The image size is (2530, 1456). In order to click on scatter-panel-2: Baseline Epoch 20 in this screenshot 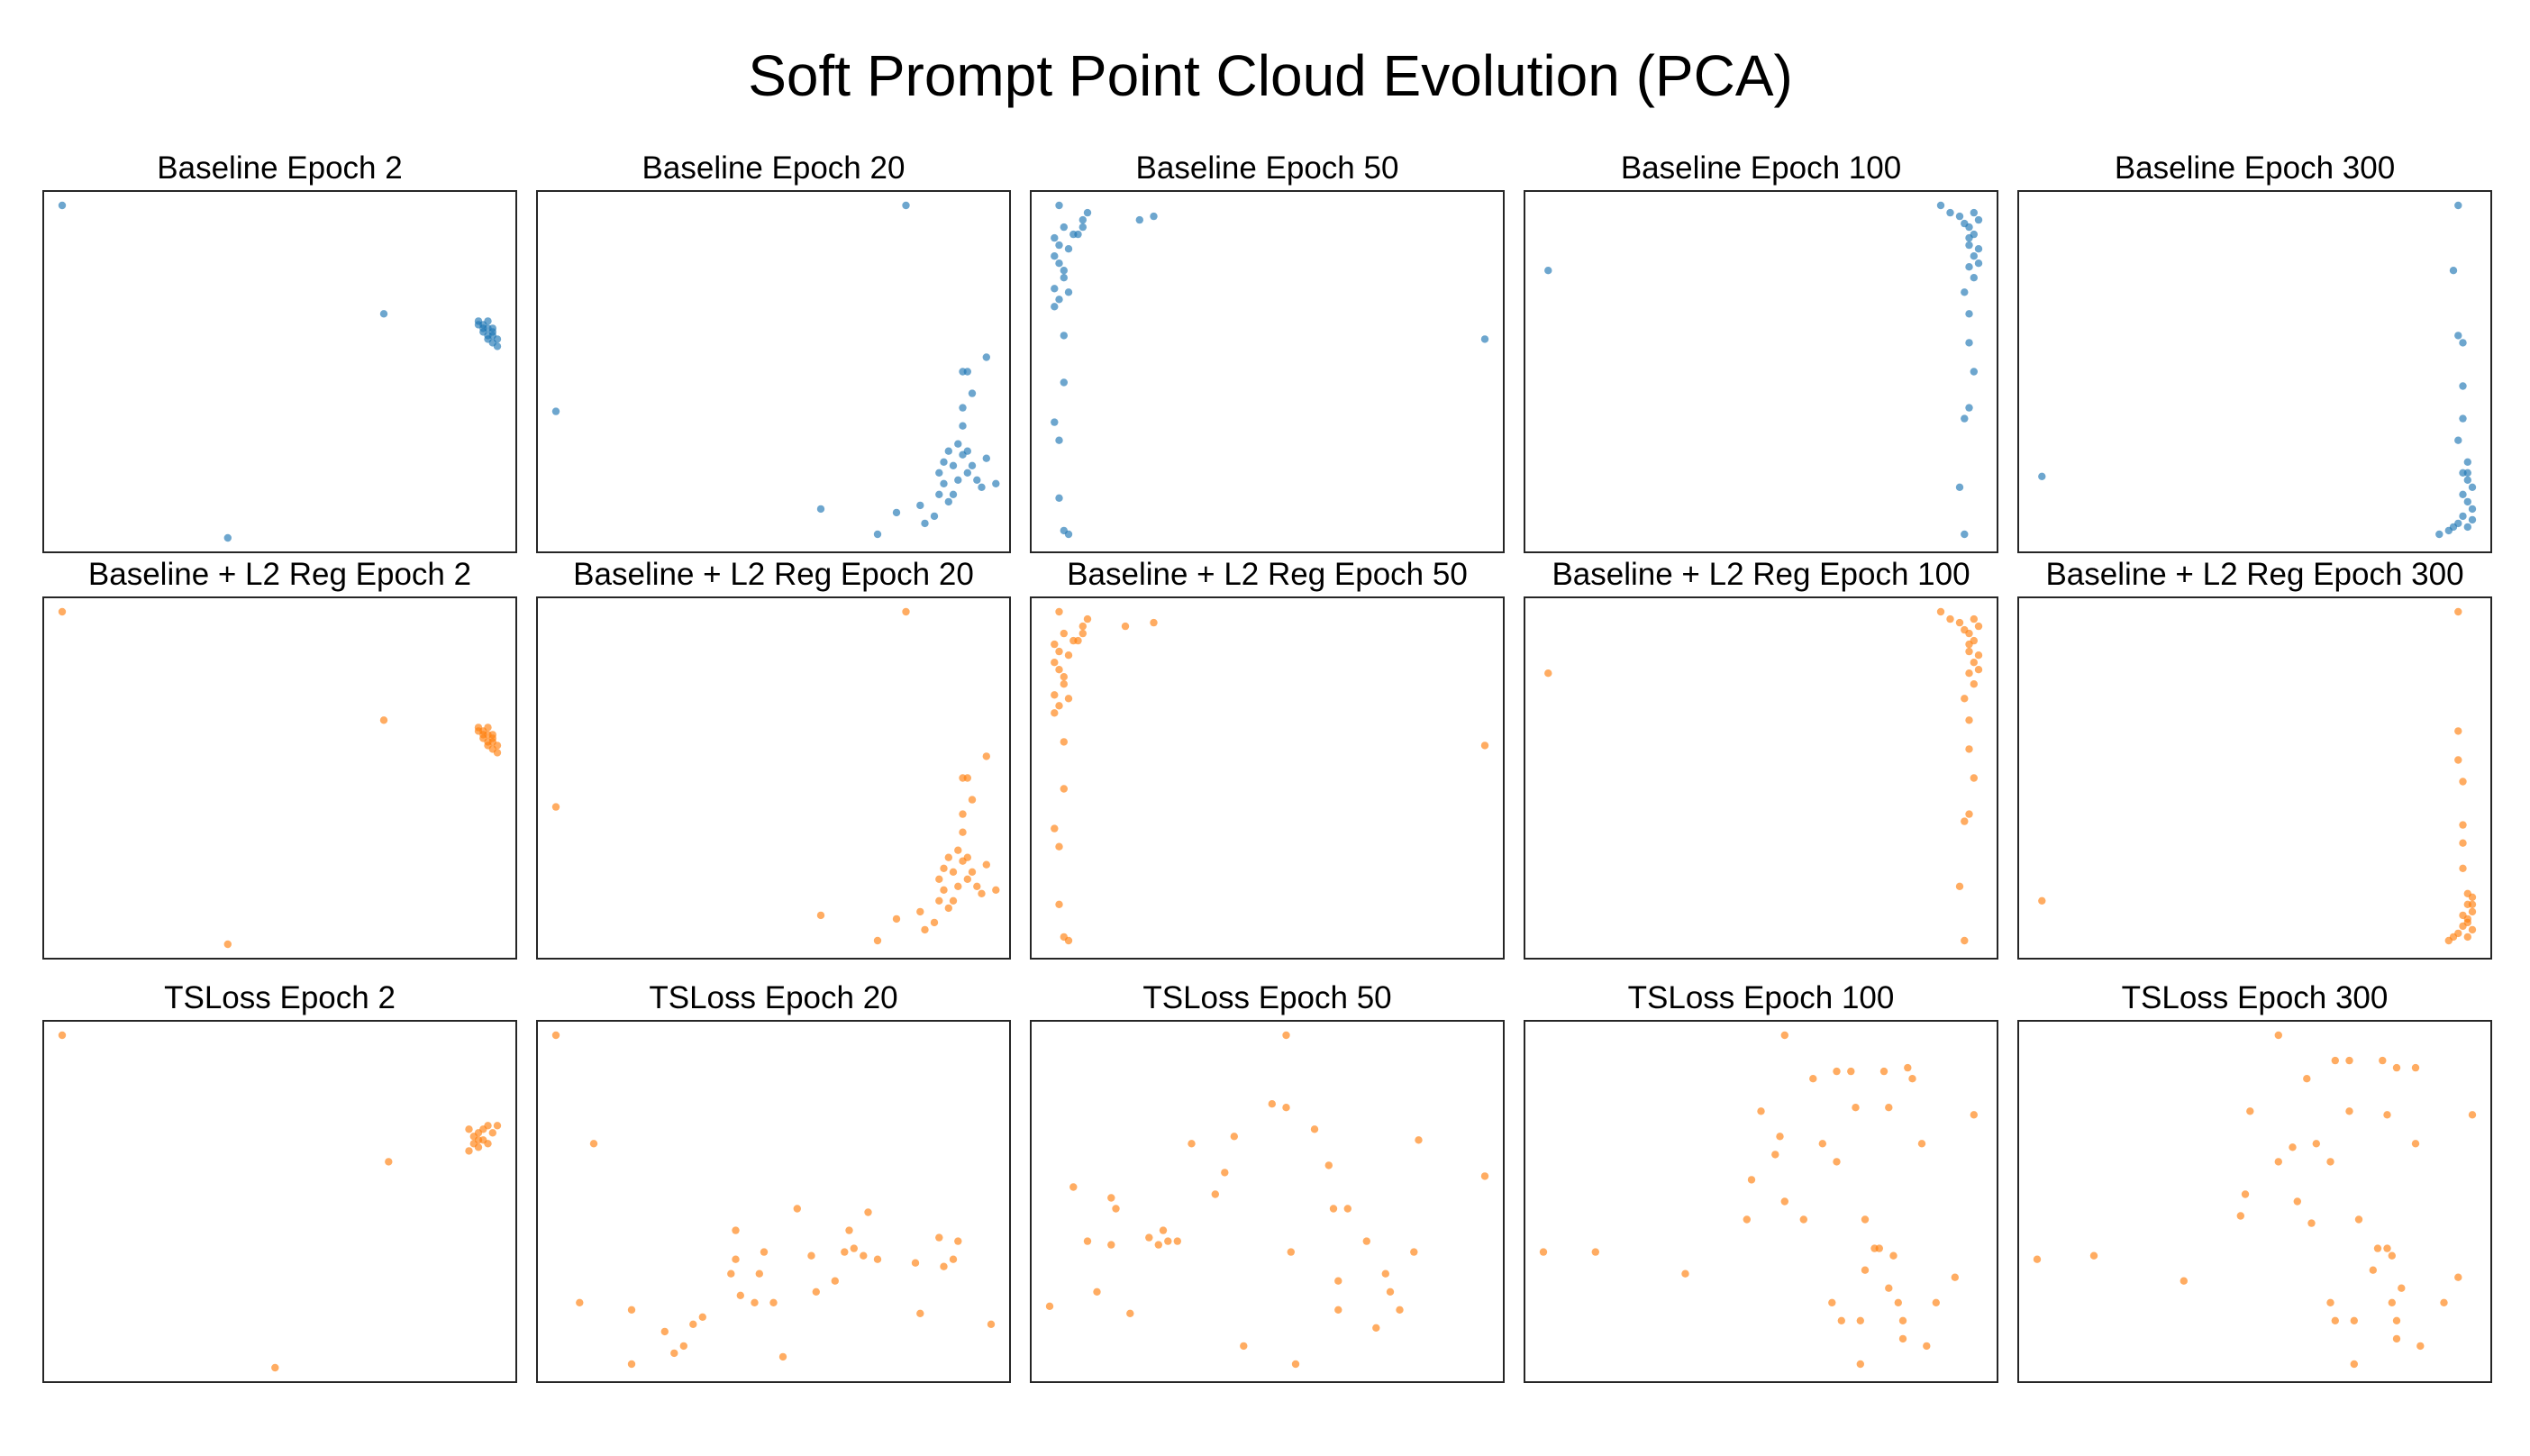, I will do `click(773, 352)`.